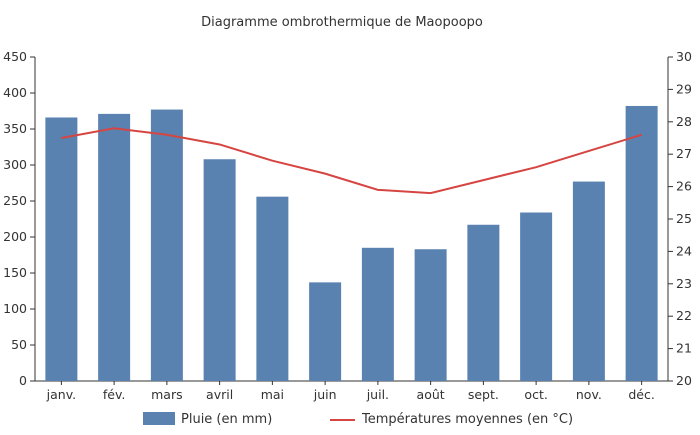  What do you see at coordinates (167, 394) in the screenshot?
I see `x-tick-label: mars` at bounding box center [167, 394].